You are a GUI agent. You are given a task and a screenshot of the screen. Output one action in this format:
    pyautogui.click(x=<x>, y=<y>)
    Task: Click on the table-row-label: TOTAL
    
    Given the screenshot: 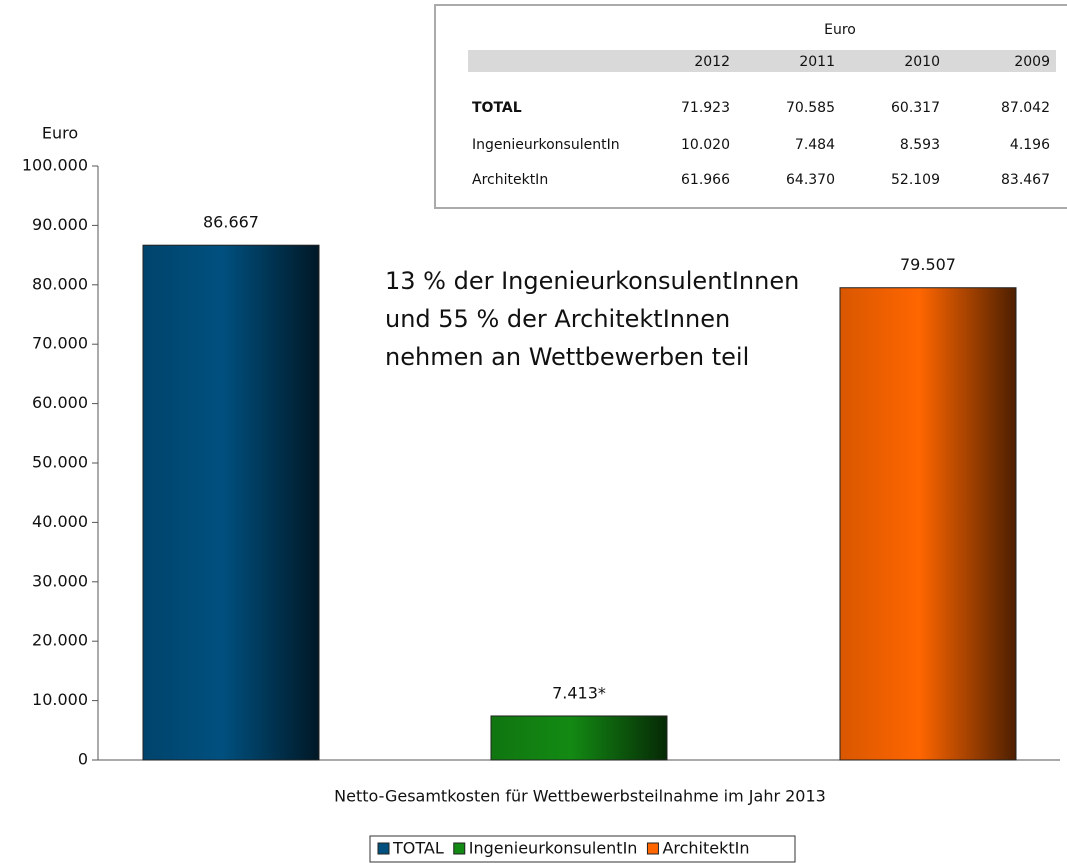 What is the action you would take?
    pyautogui.click(x=497, y=108)
    